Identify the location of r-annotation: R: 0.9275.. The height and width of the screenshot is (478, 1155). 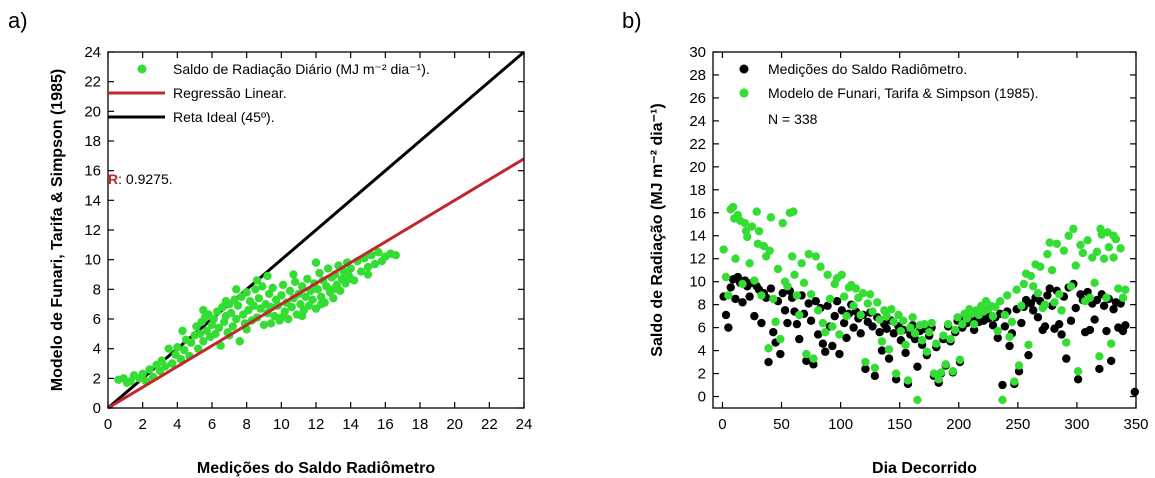
(140, 179).